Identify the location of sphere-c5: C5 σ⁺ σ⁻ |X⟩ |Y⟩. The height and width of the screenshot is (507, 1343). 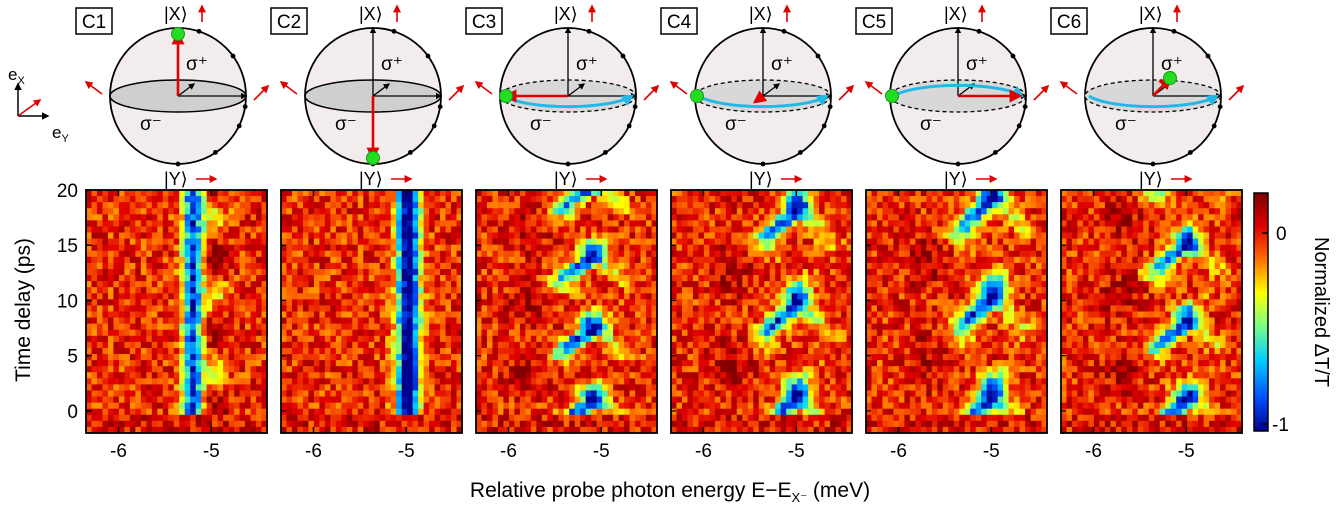
(952, 96).